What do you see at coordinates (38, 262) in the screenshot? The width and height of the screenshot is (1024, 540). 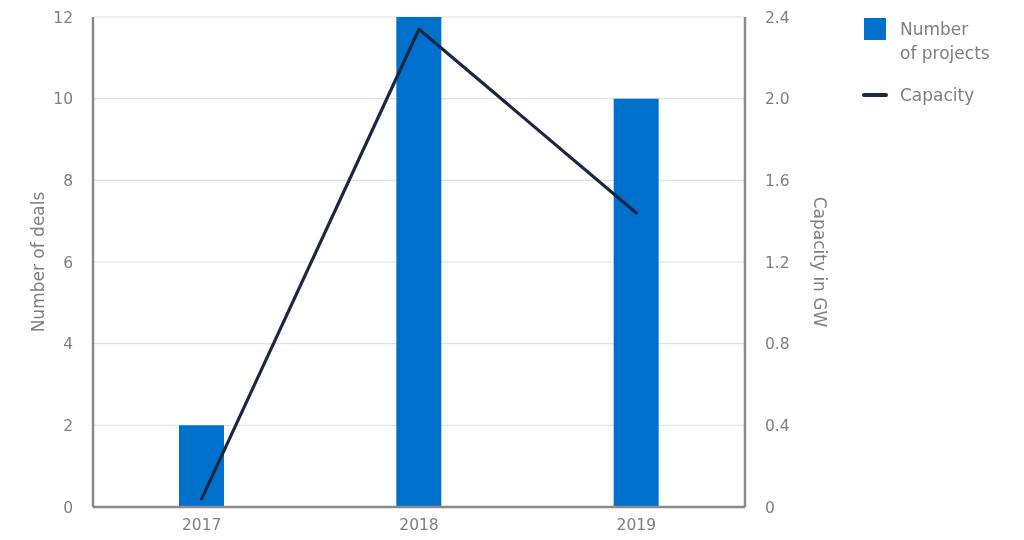 I see `y-axis-title: Number of deals` at bounding box center [38, 262].